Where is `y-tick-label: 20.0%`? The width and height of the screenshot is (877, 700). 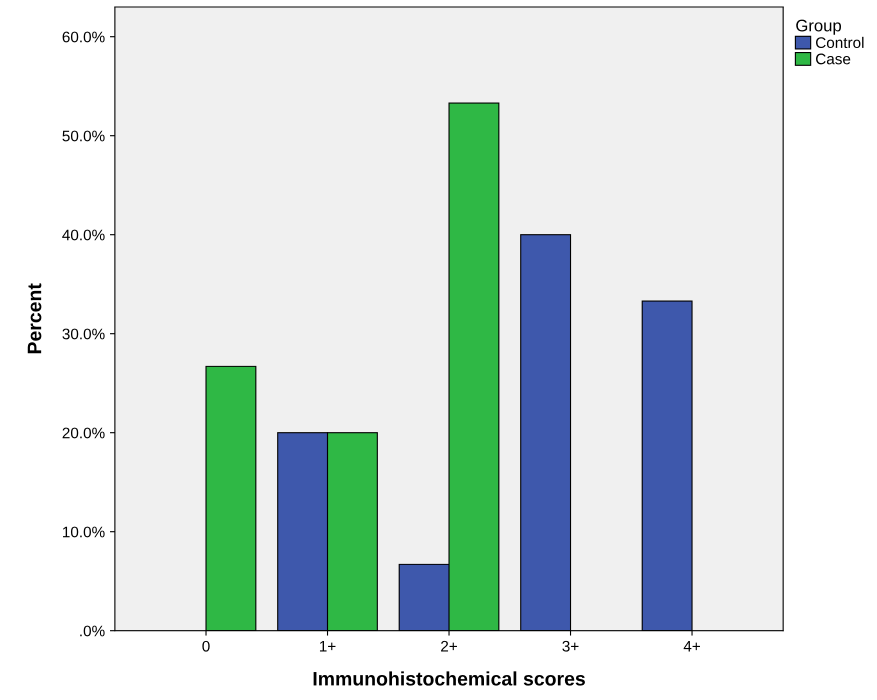
y-tick-label: 20.0% is located at coordinates (83, 433).